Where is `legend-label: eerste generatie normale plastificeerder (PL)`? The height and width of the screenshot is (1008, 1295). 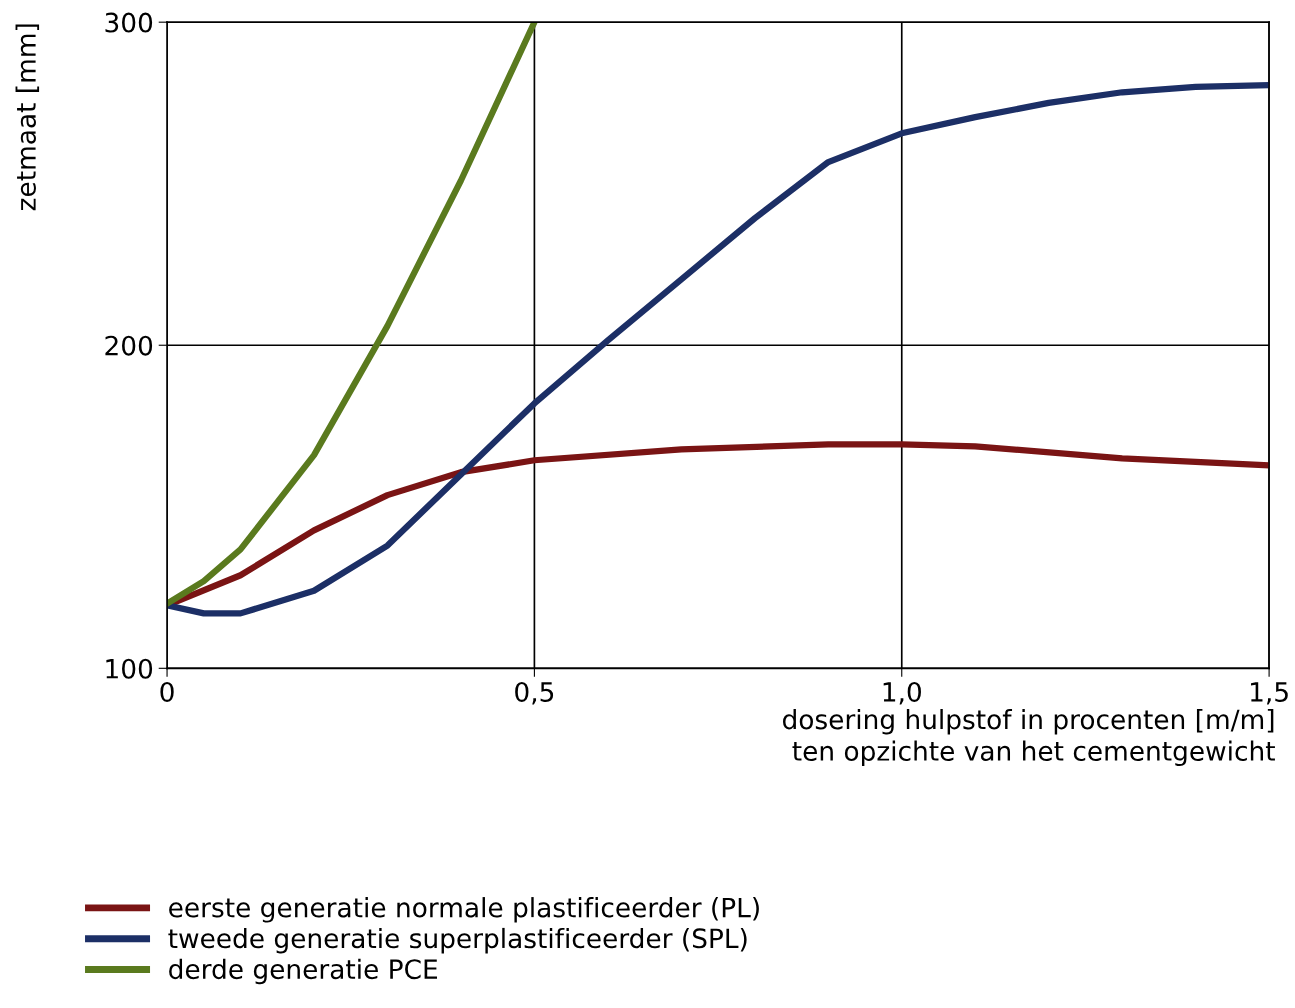
legend-label: eerste generatie normale plastificeerder (PL) is located at coordinates (464, 910).